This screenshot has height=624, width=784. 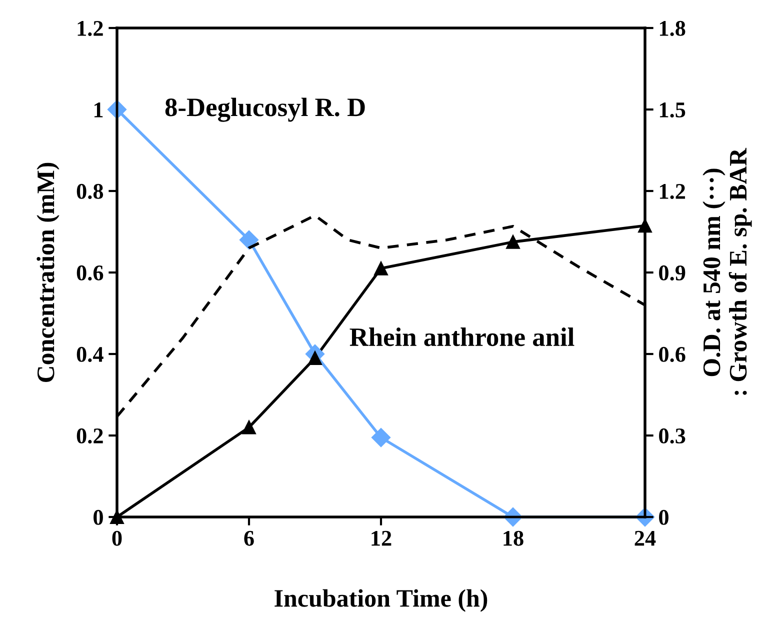 I want to click on y-tick-label: 0.8, so click(x=90, y=192).